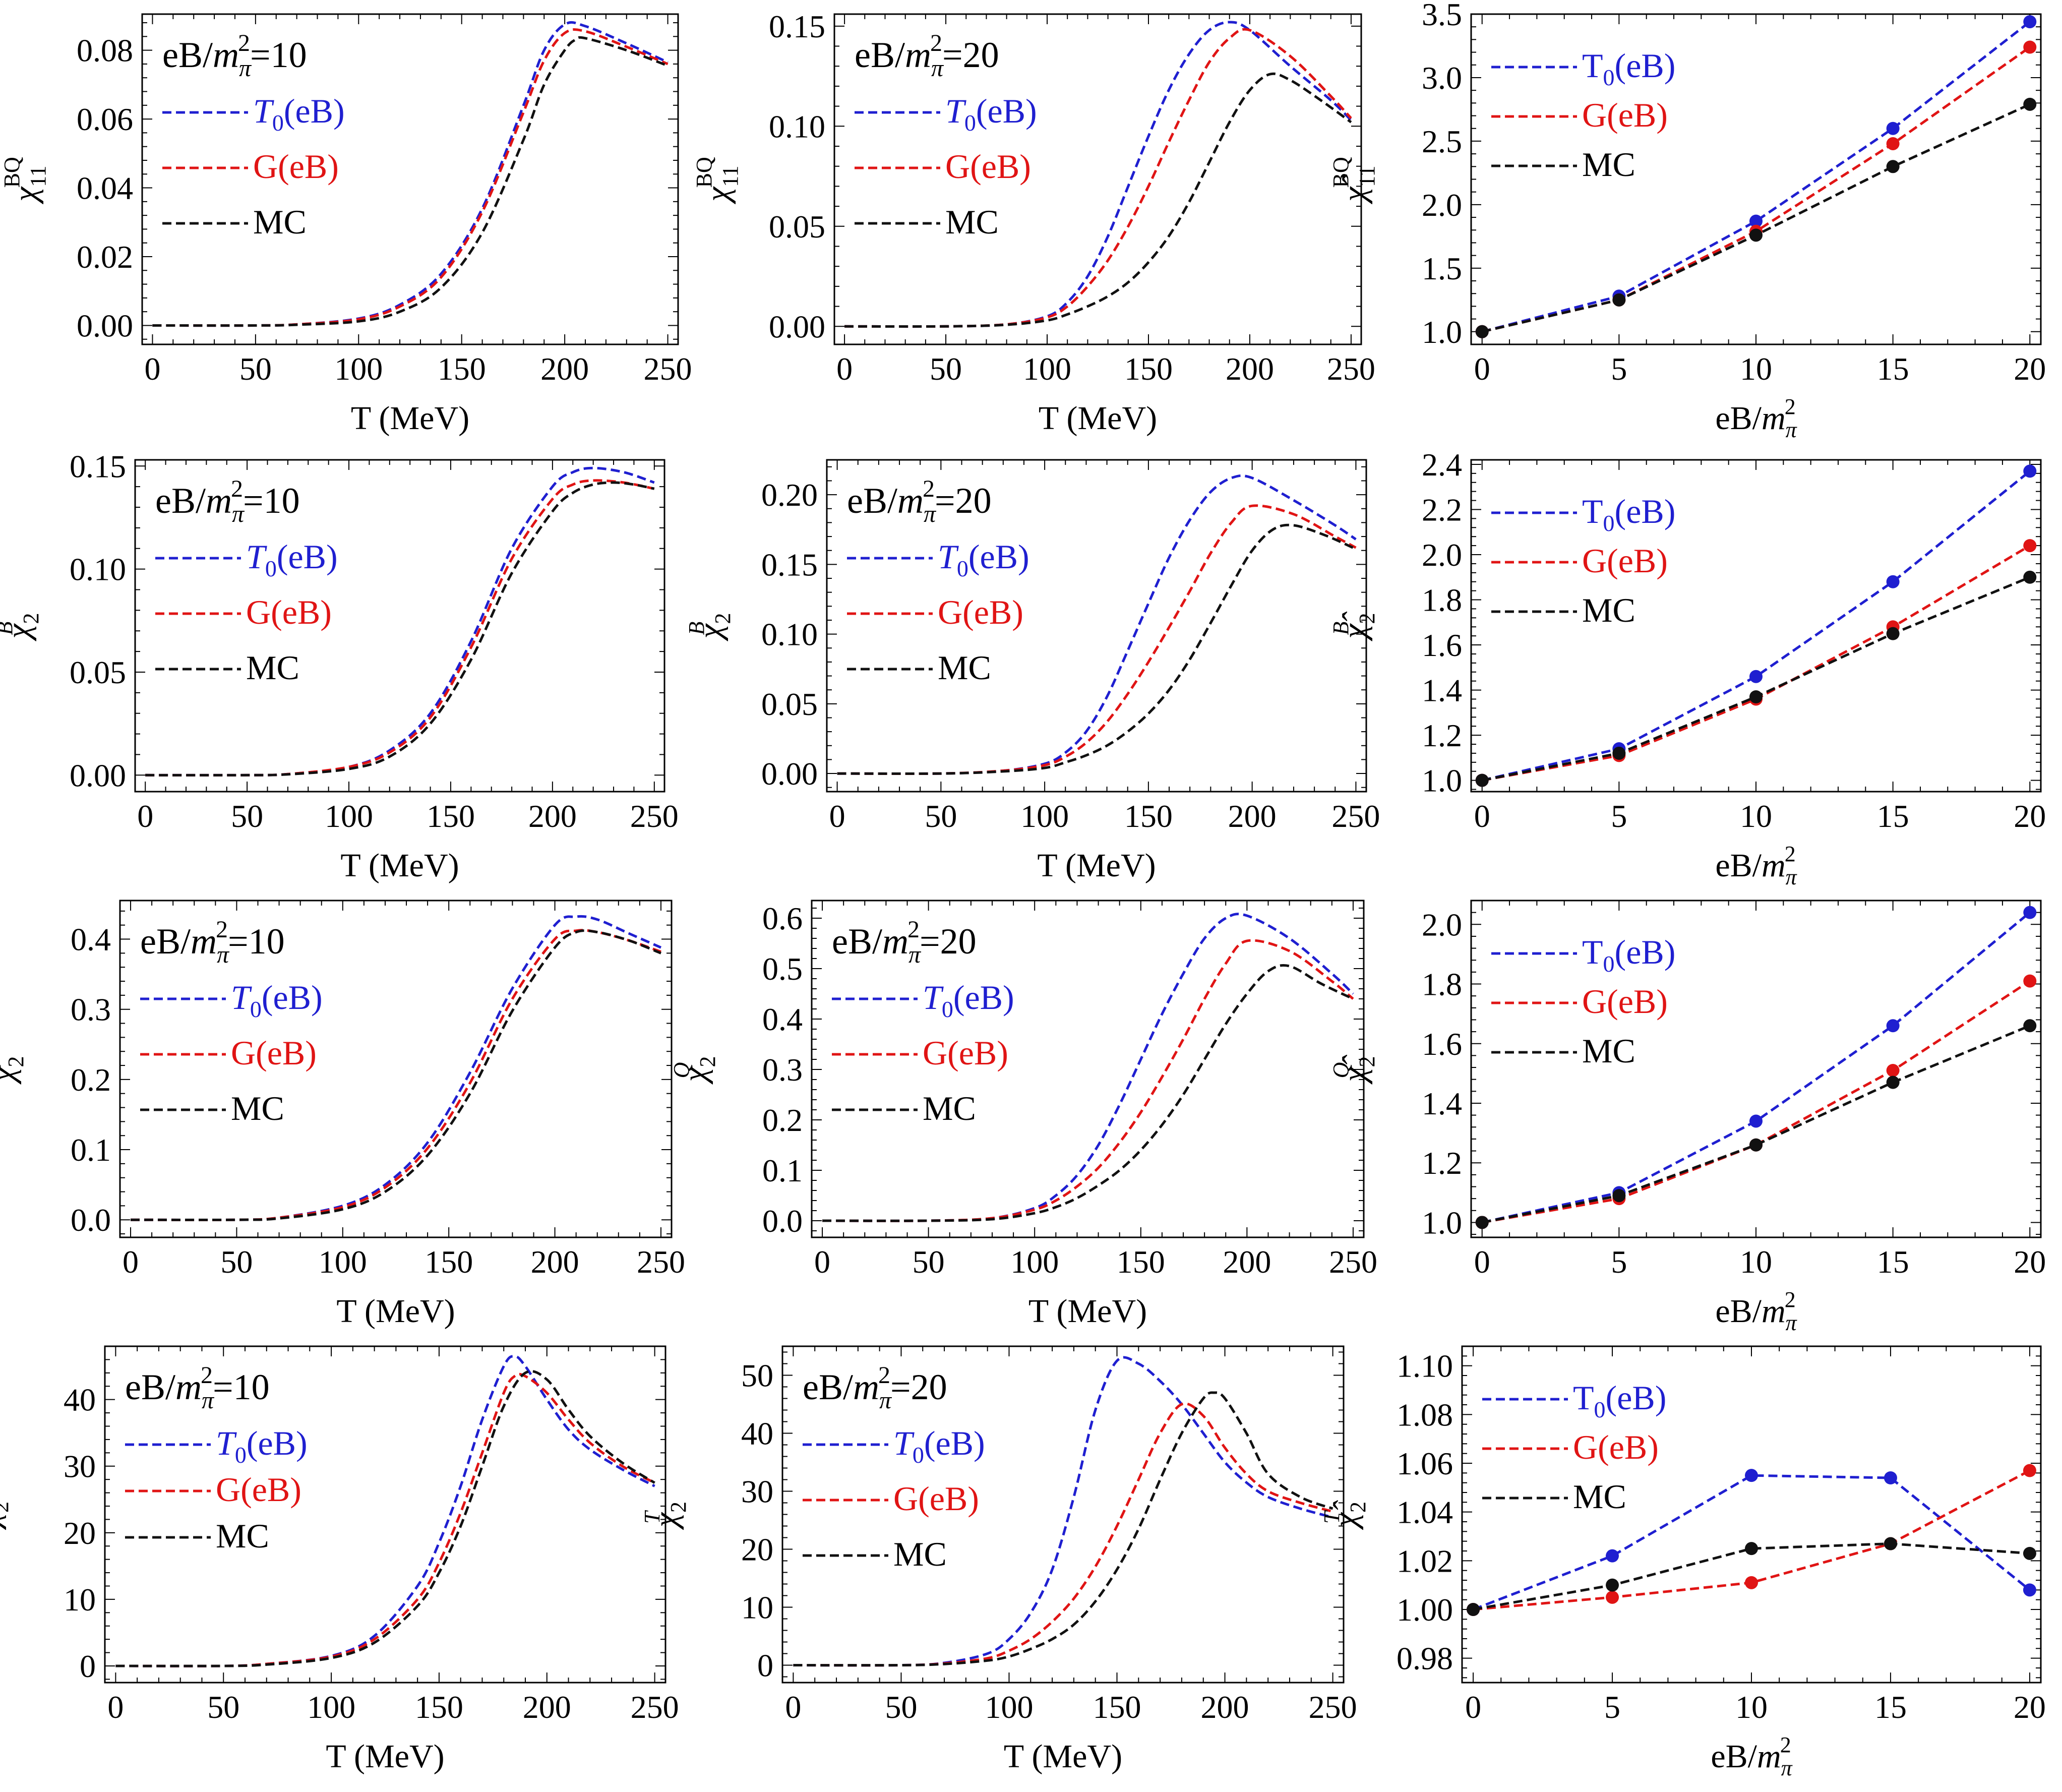 This screenshot has height=1792, width=2062. I want to click on y-tick-label: 0.05, so click(789, 704).